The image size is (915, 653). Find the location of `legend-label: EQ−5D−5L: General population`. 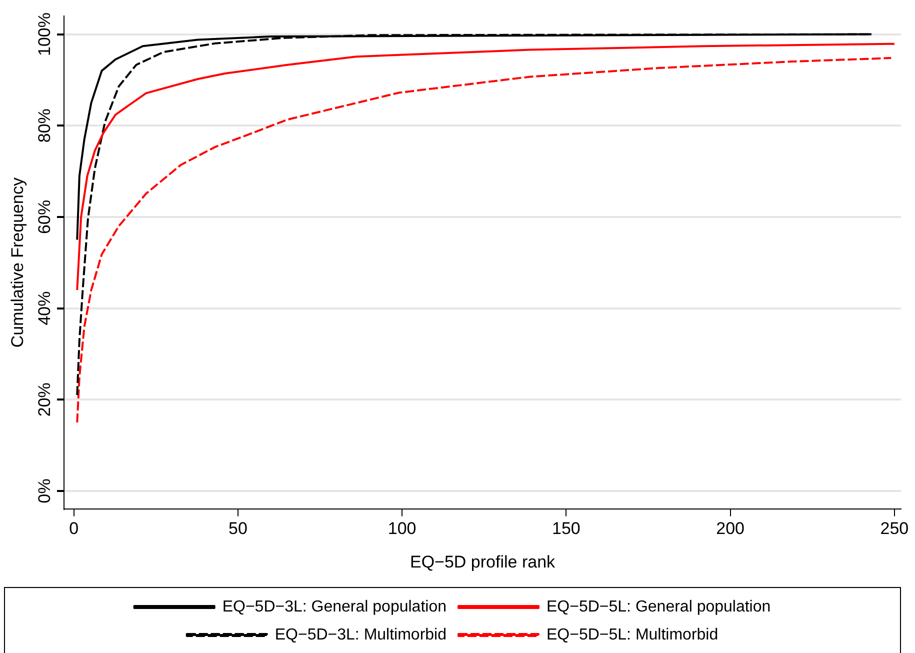

legend-label: EQ−5D−5L: General population is located at coordinates (658, 607).